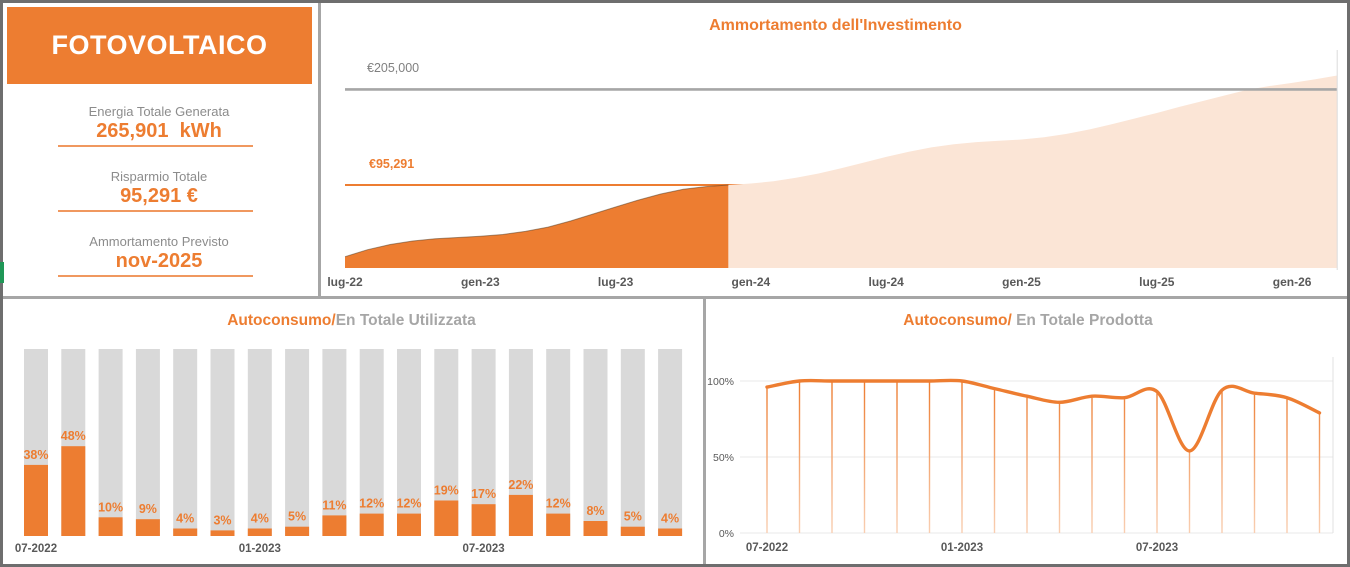 This screenshot has width=1350, height=567. I want to click on bar-value-label: 10%, so click(110, 507).